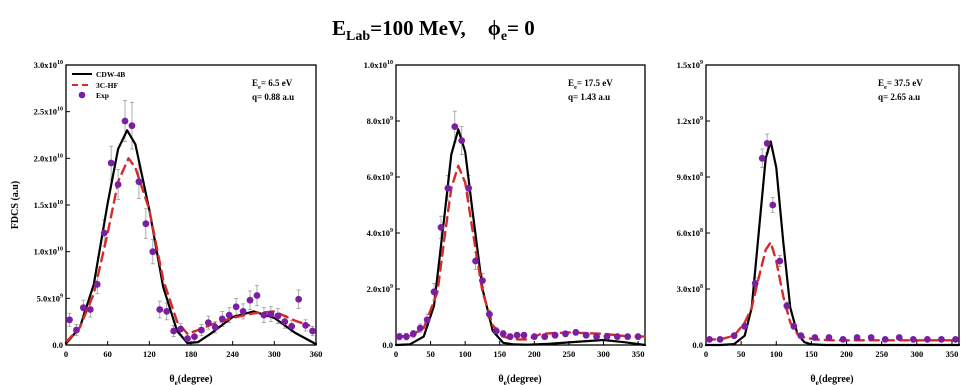 The width and height of the screenshot is (961, 385). Describe the element at coordinates (590, 84) in the screenshot. I see `energy-annotation: Ee= 17.5 eV` at that location.